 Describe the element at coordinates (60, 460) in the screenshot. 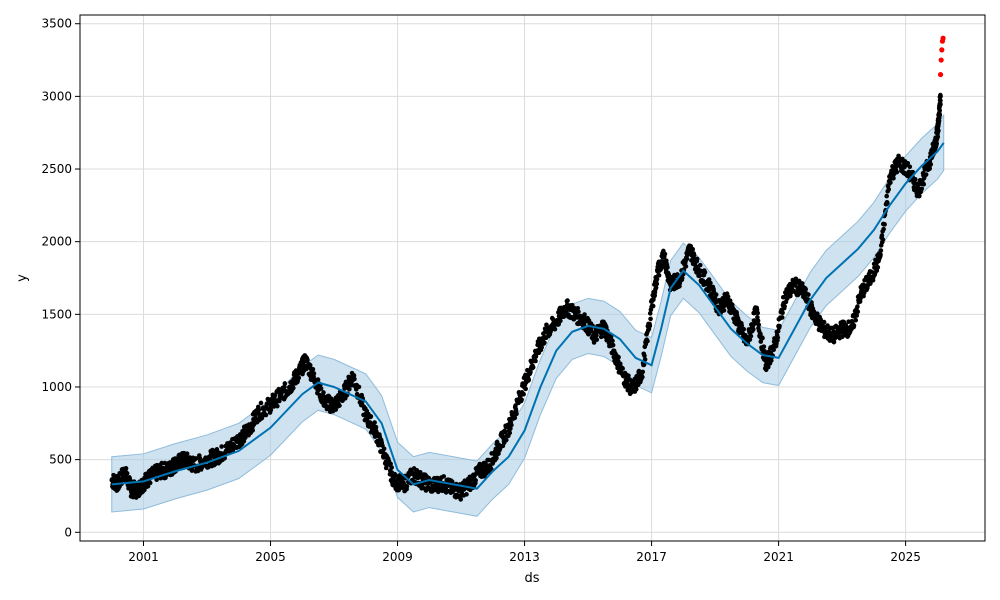

I see `y-tick-label: 500` at that location.